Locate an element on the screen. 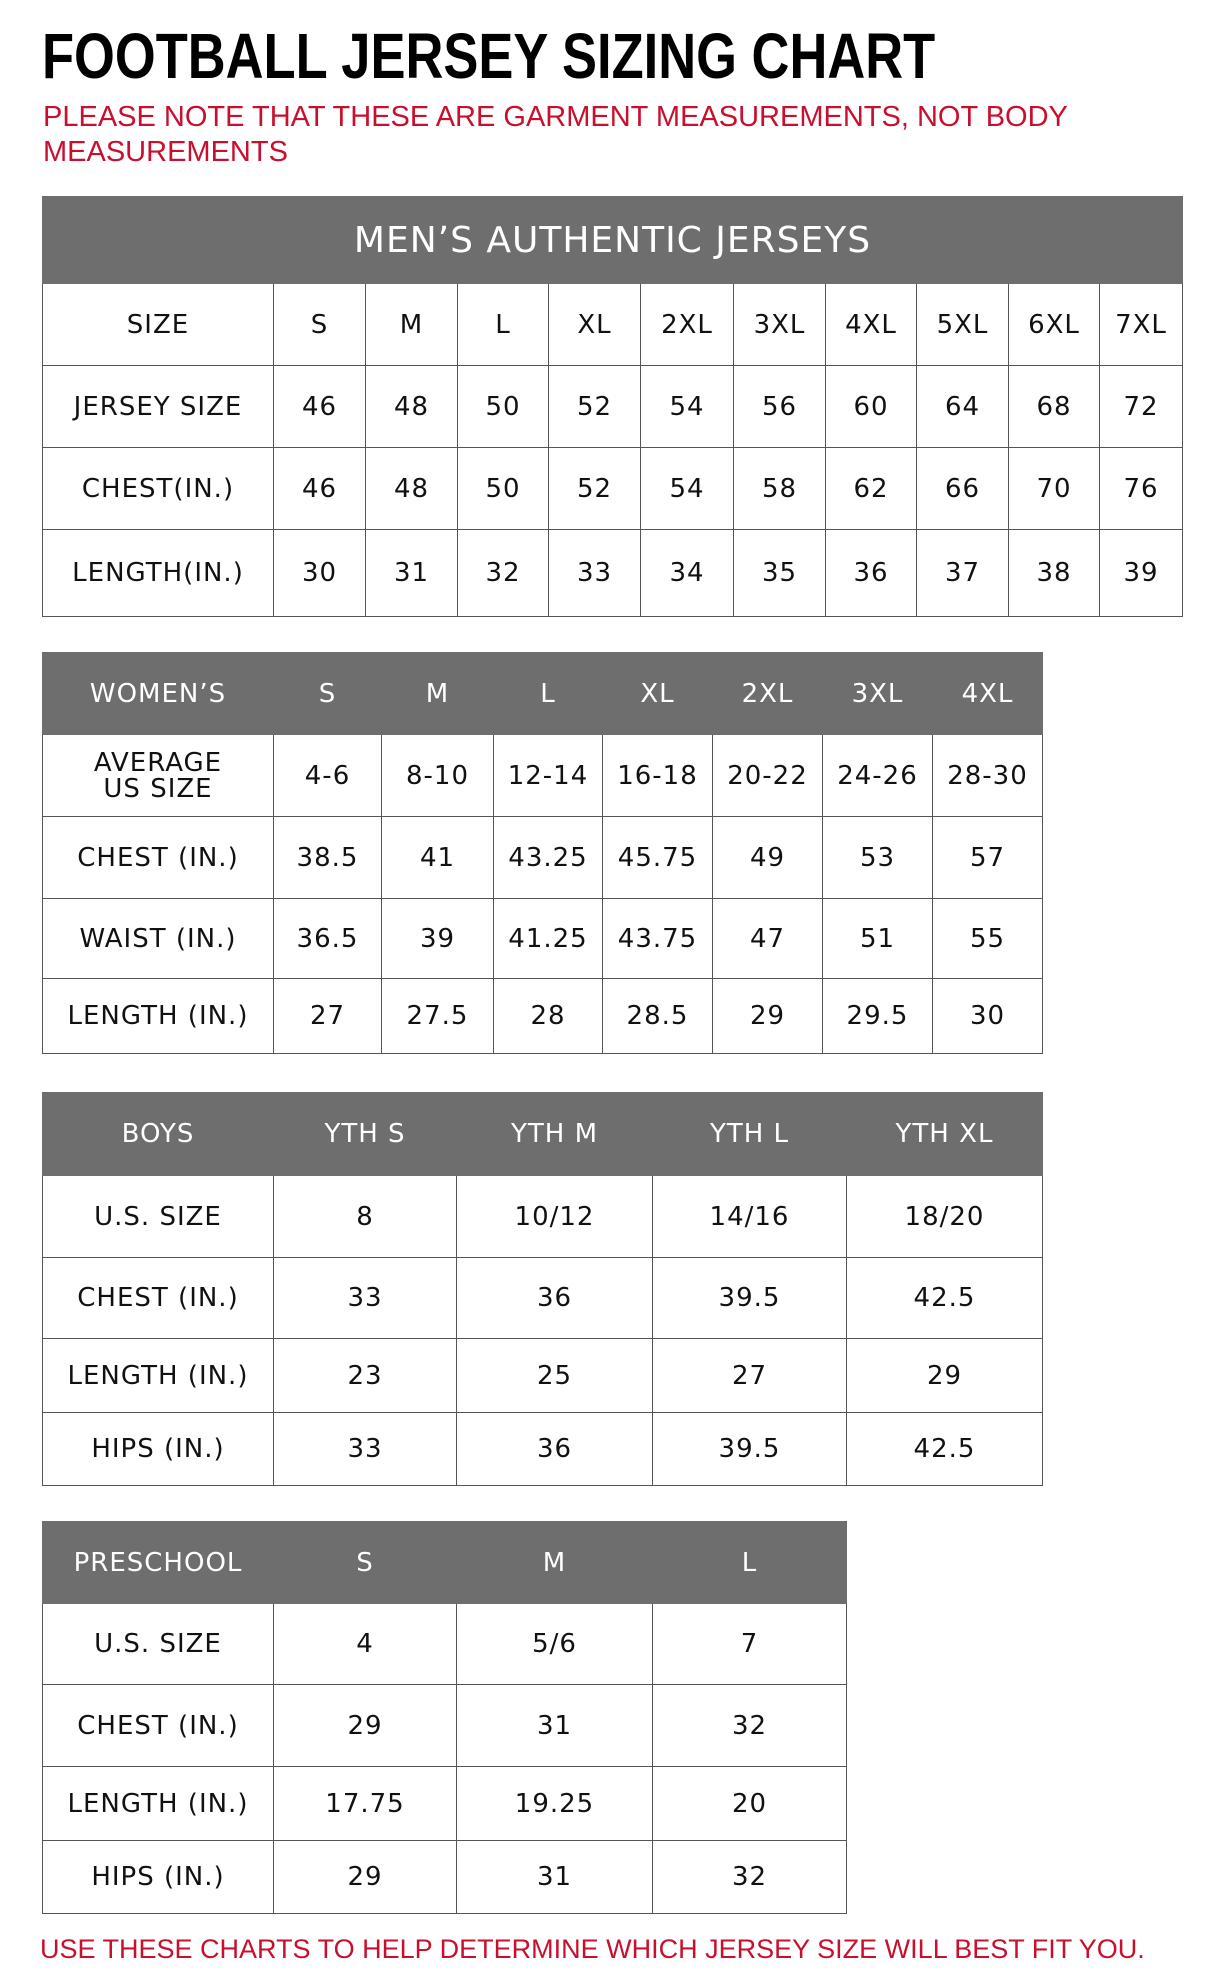 The width and height of the screenshot is (1220, 1974). header-row: PRESCHOOL S M L is located at coordinates (444, 1562).